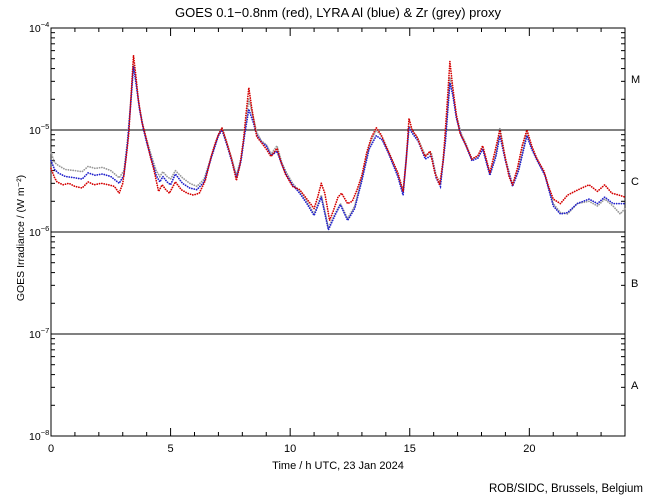 The height and width of the screenshot is (500, 650). What do you see at coordinates (410, 449) in the screenshot?
I see `x-tick-label: 15` at bounding box center [410, 449].